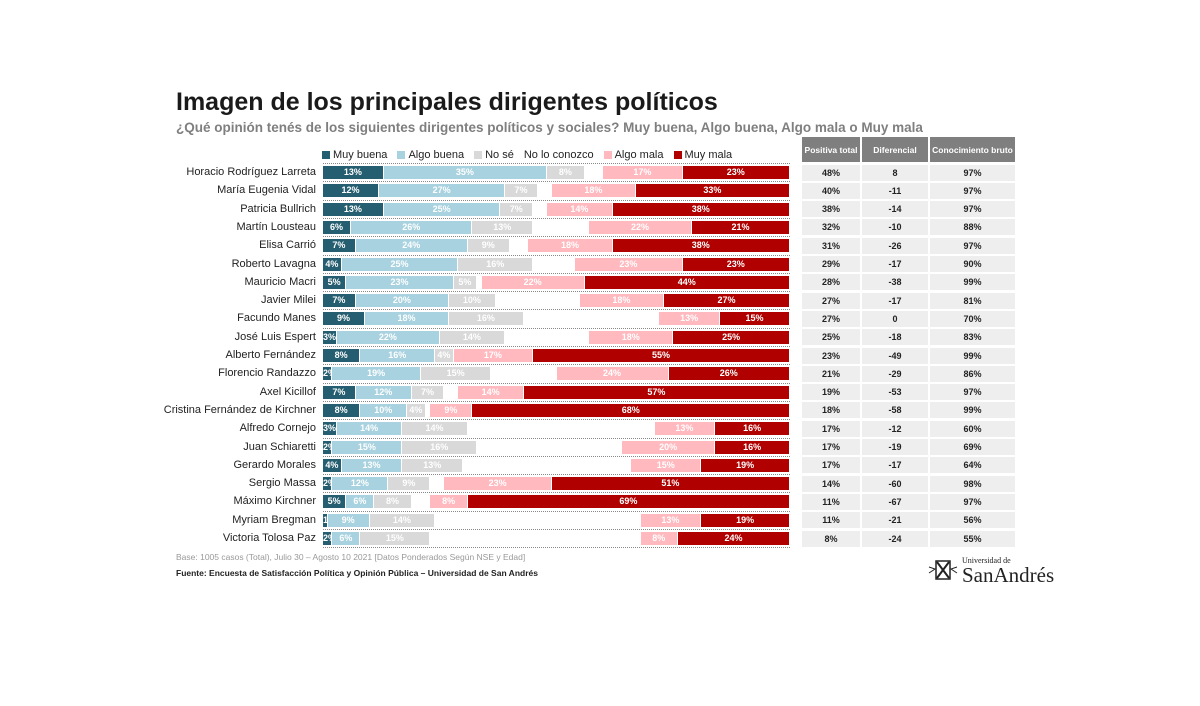 This screenshot has height=706, width=1200. What do you see at coordinates (831, 355) in the screenshot?
I see `table-cell: 23%` at bounding box center [831, 355].